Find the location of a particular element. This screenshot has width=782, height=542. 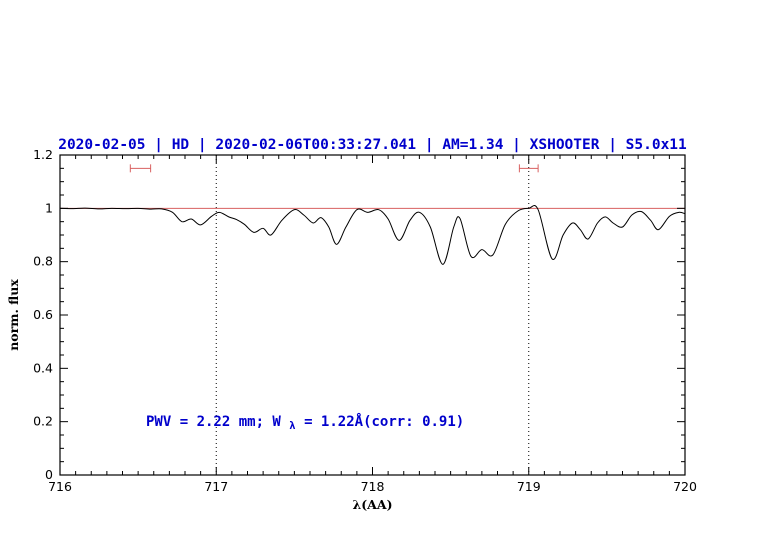

y-tick-label: 0.2 is located at coordinates (43, 421).